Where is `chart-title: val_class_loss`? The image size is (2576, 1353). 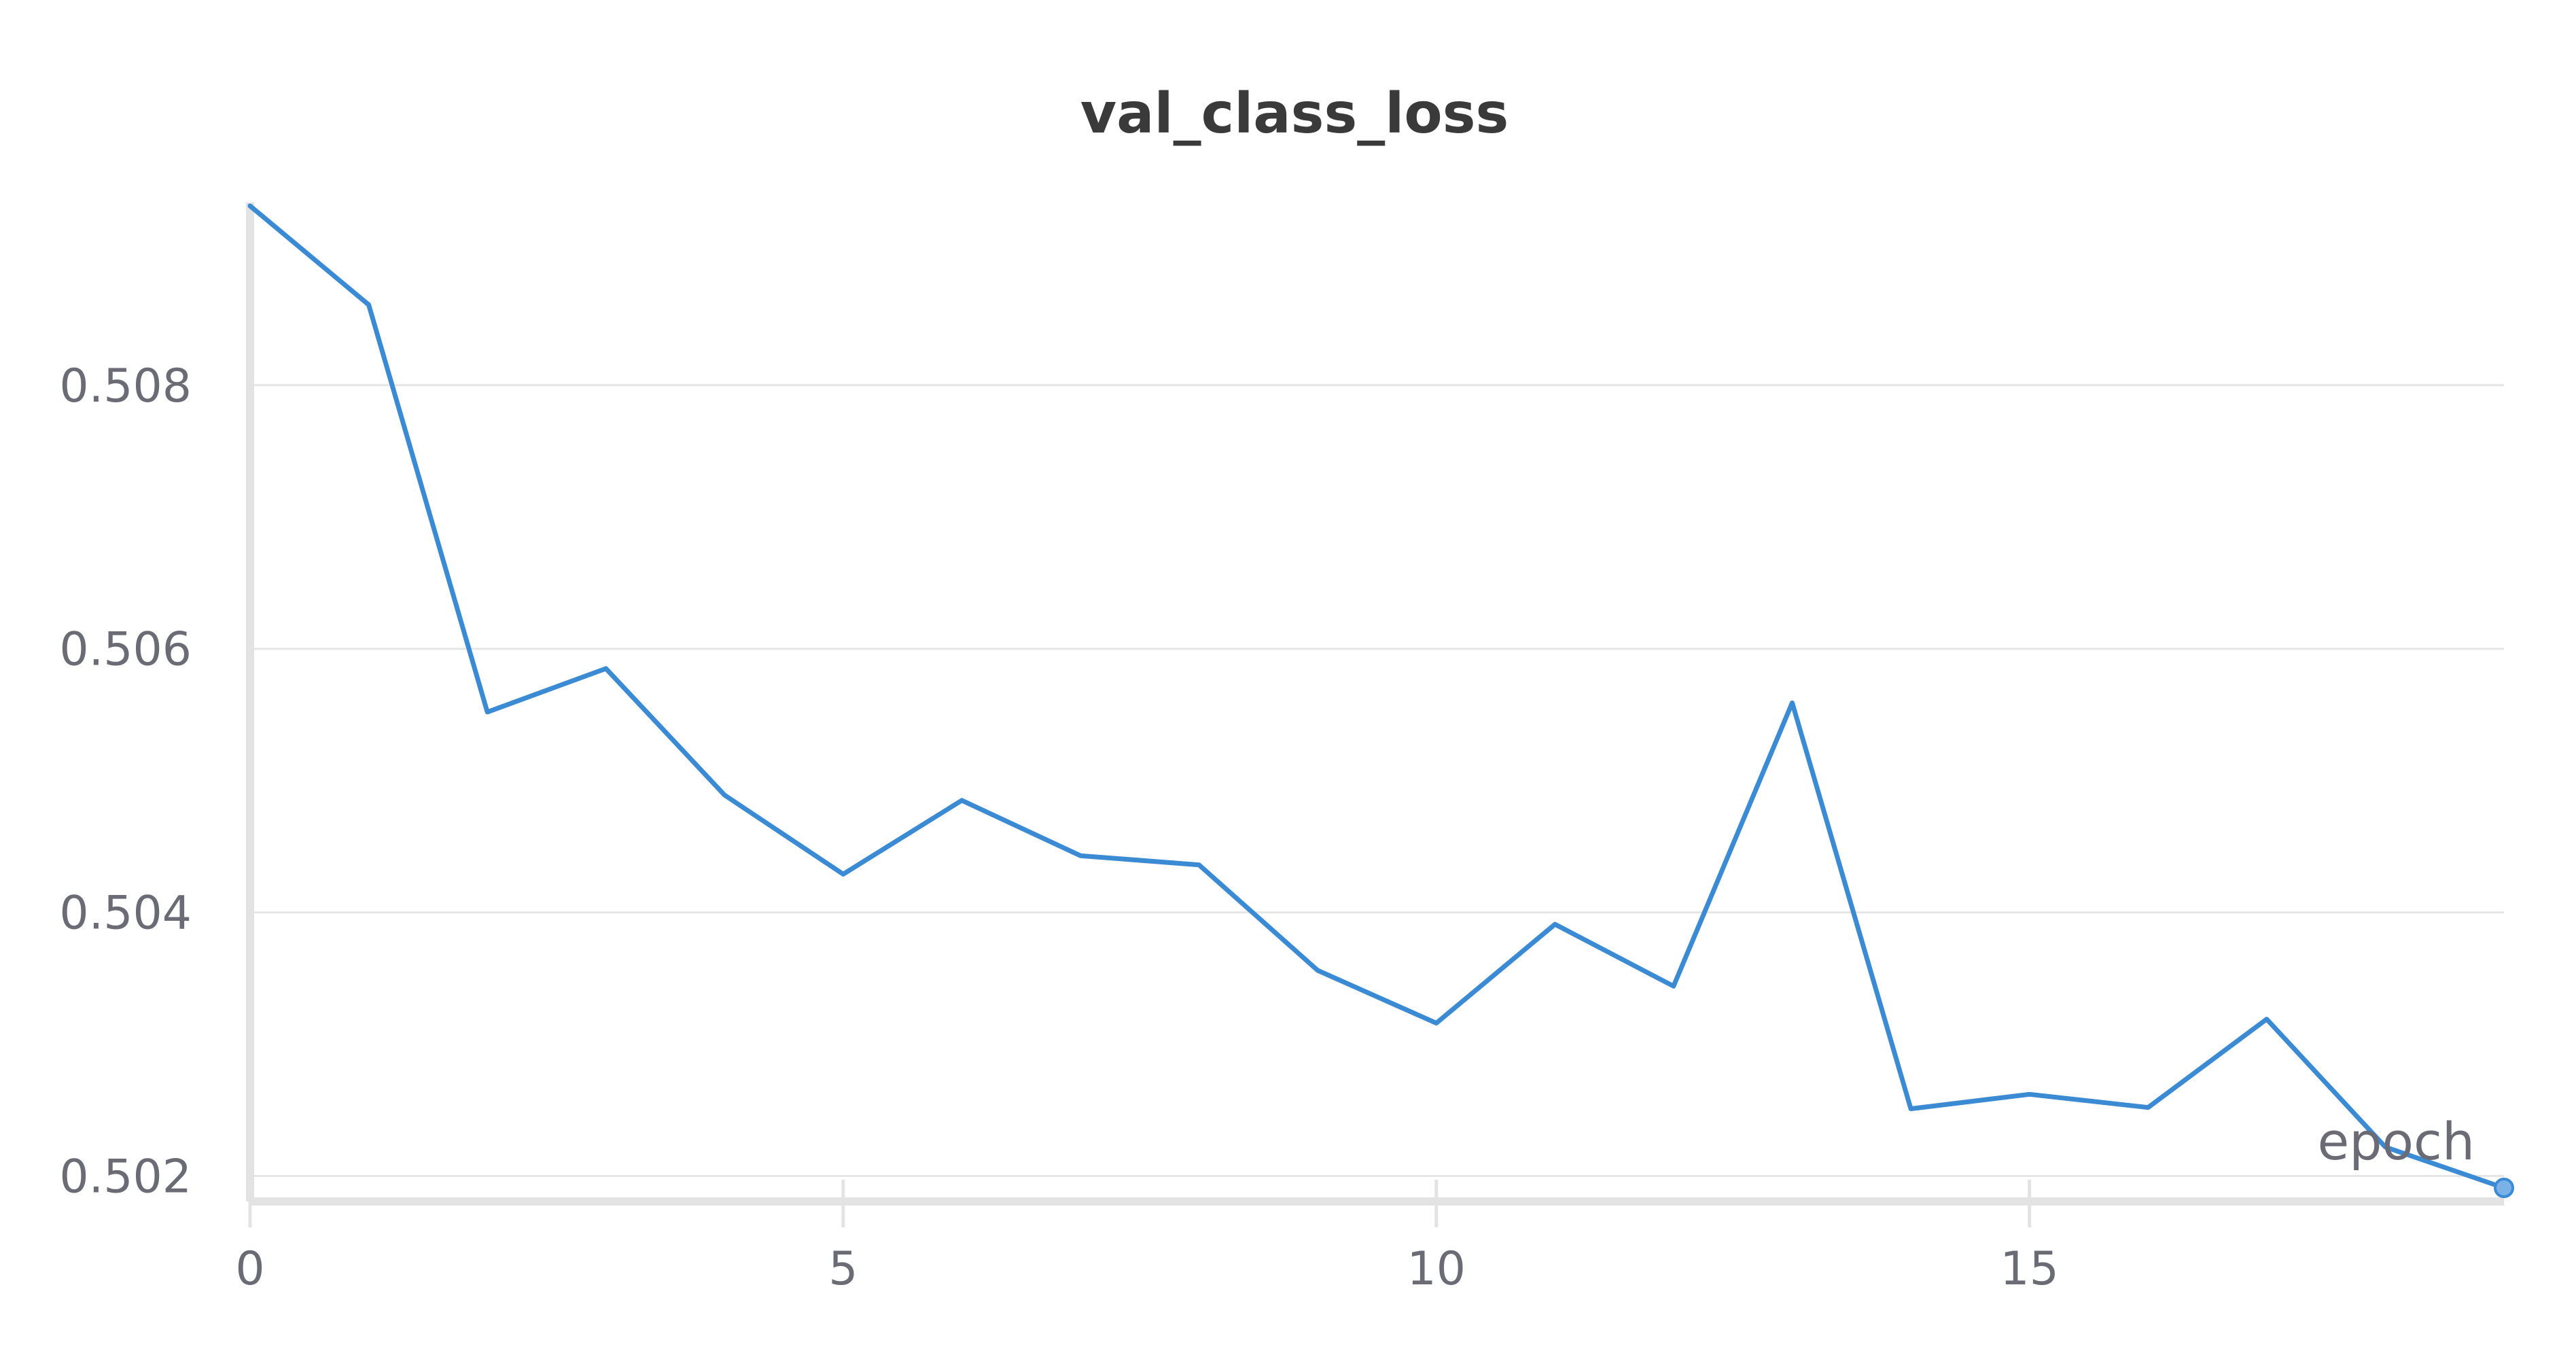 chart-title: val_class_loss is located at coordinates (1294, 114).